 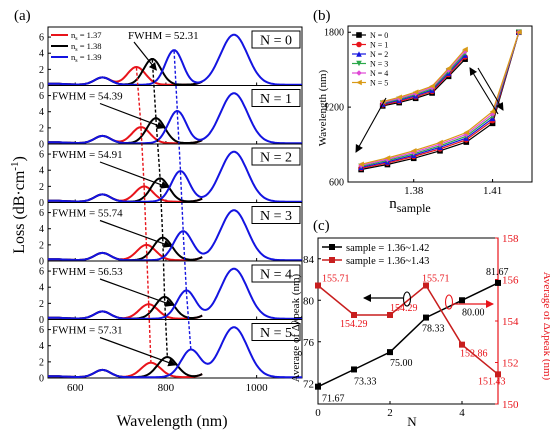 I want to click on panel-c-series-line, so click(x=408, y=335).